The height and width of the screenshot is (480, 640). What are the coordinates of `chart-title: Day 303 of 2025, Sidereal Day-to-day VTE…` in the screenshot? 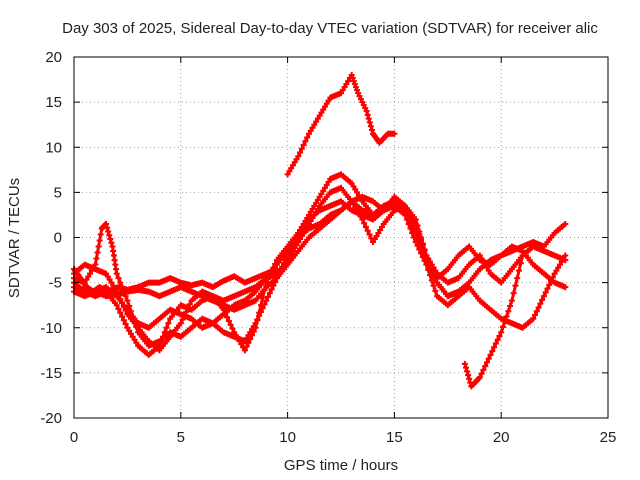 It's located at (330, 28).